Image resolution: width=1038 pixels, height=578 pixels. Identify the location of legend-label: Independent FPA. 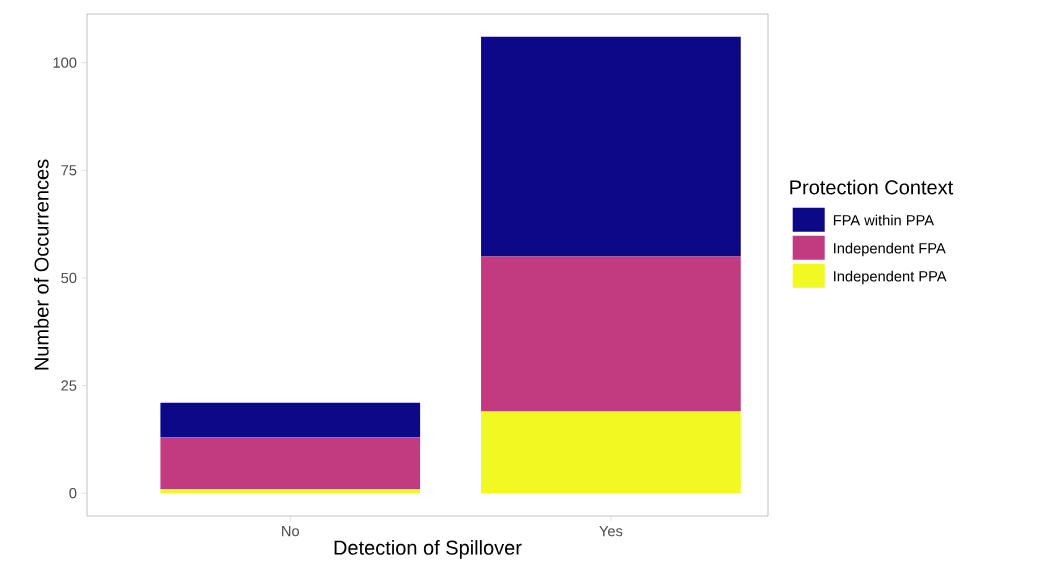
(890, 249).